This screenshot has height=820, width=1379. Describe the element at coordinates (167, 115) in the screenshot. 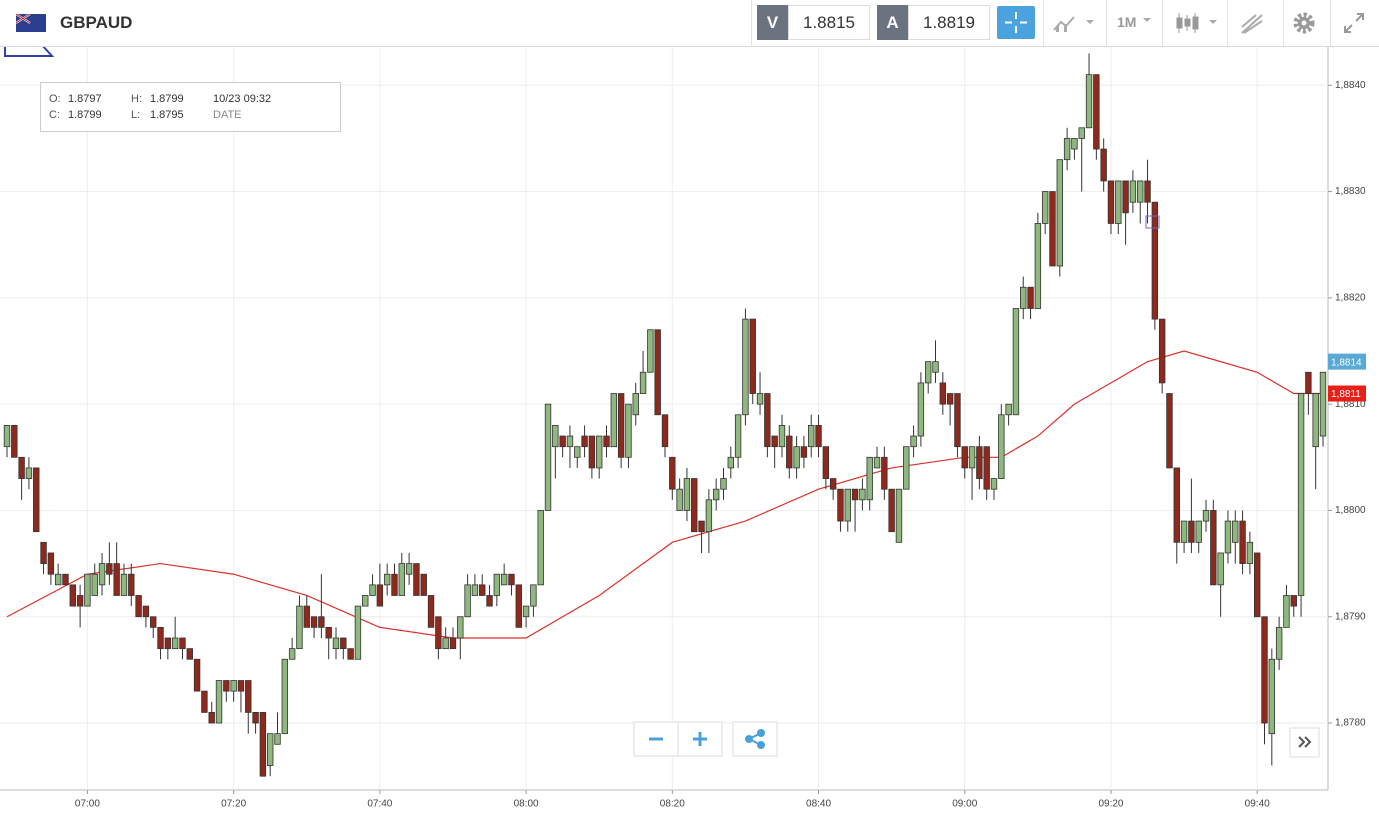

I see `low-value: 1.8795` at that location.